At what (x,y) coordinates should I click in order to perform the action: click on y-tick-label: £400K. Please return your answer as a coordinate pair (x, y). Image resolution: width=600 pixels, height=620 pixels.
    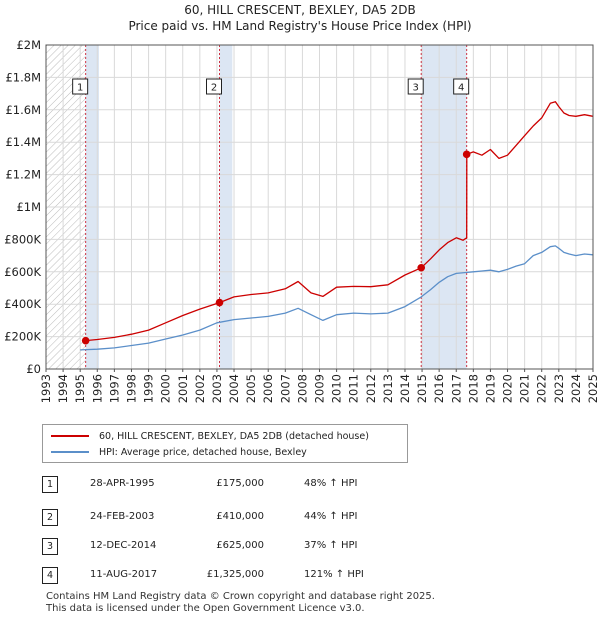
    Looking at the image, I should click on (22, 304).